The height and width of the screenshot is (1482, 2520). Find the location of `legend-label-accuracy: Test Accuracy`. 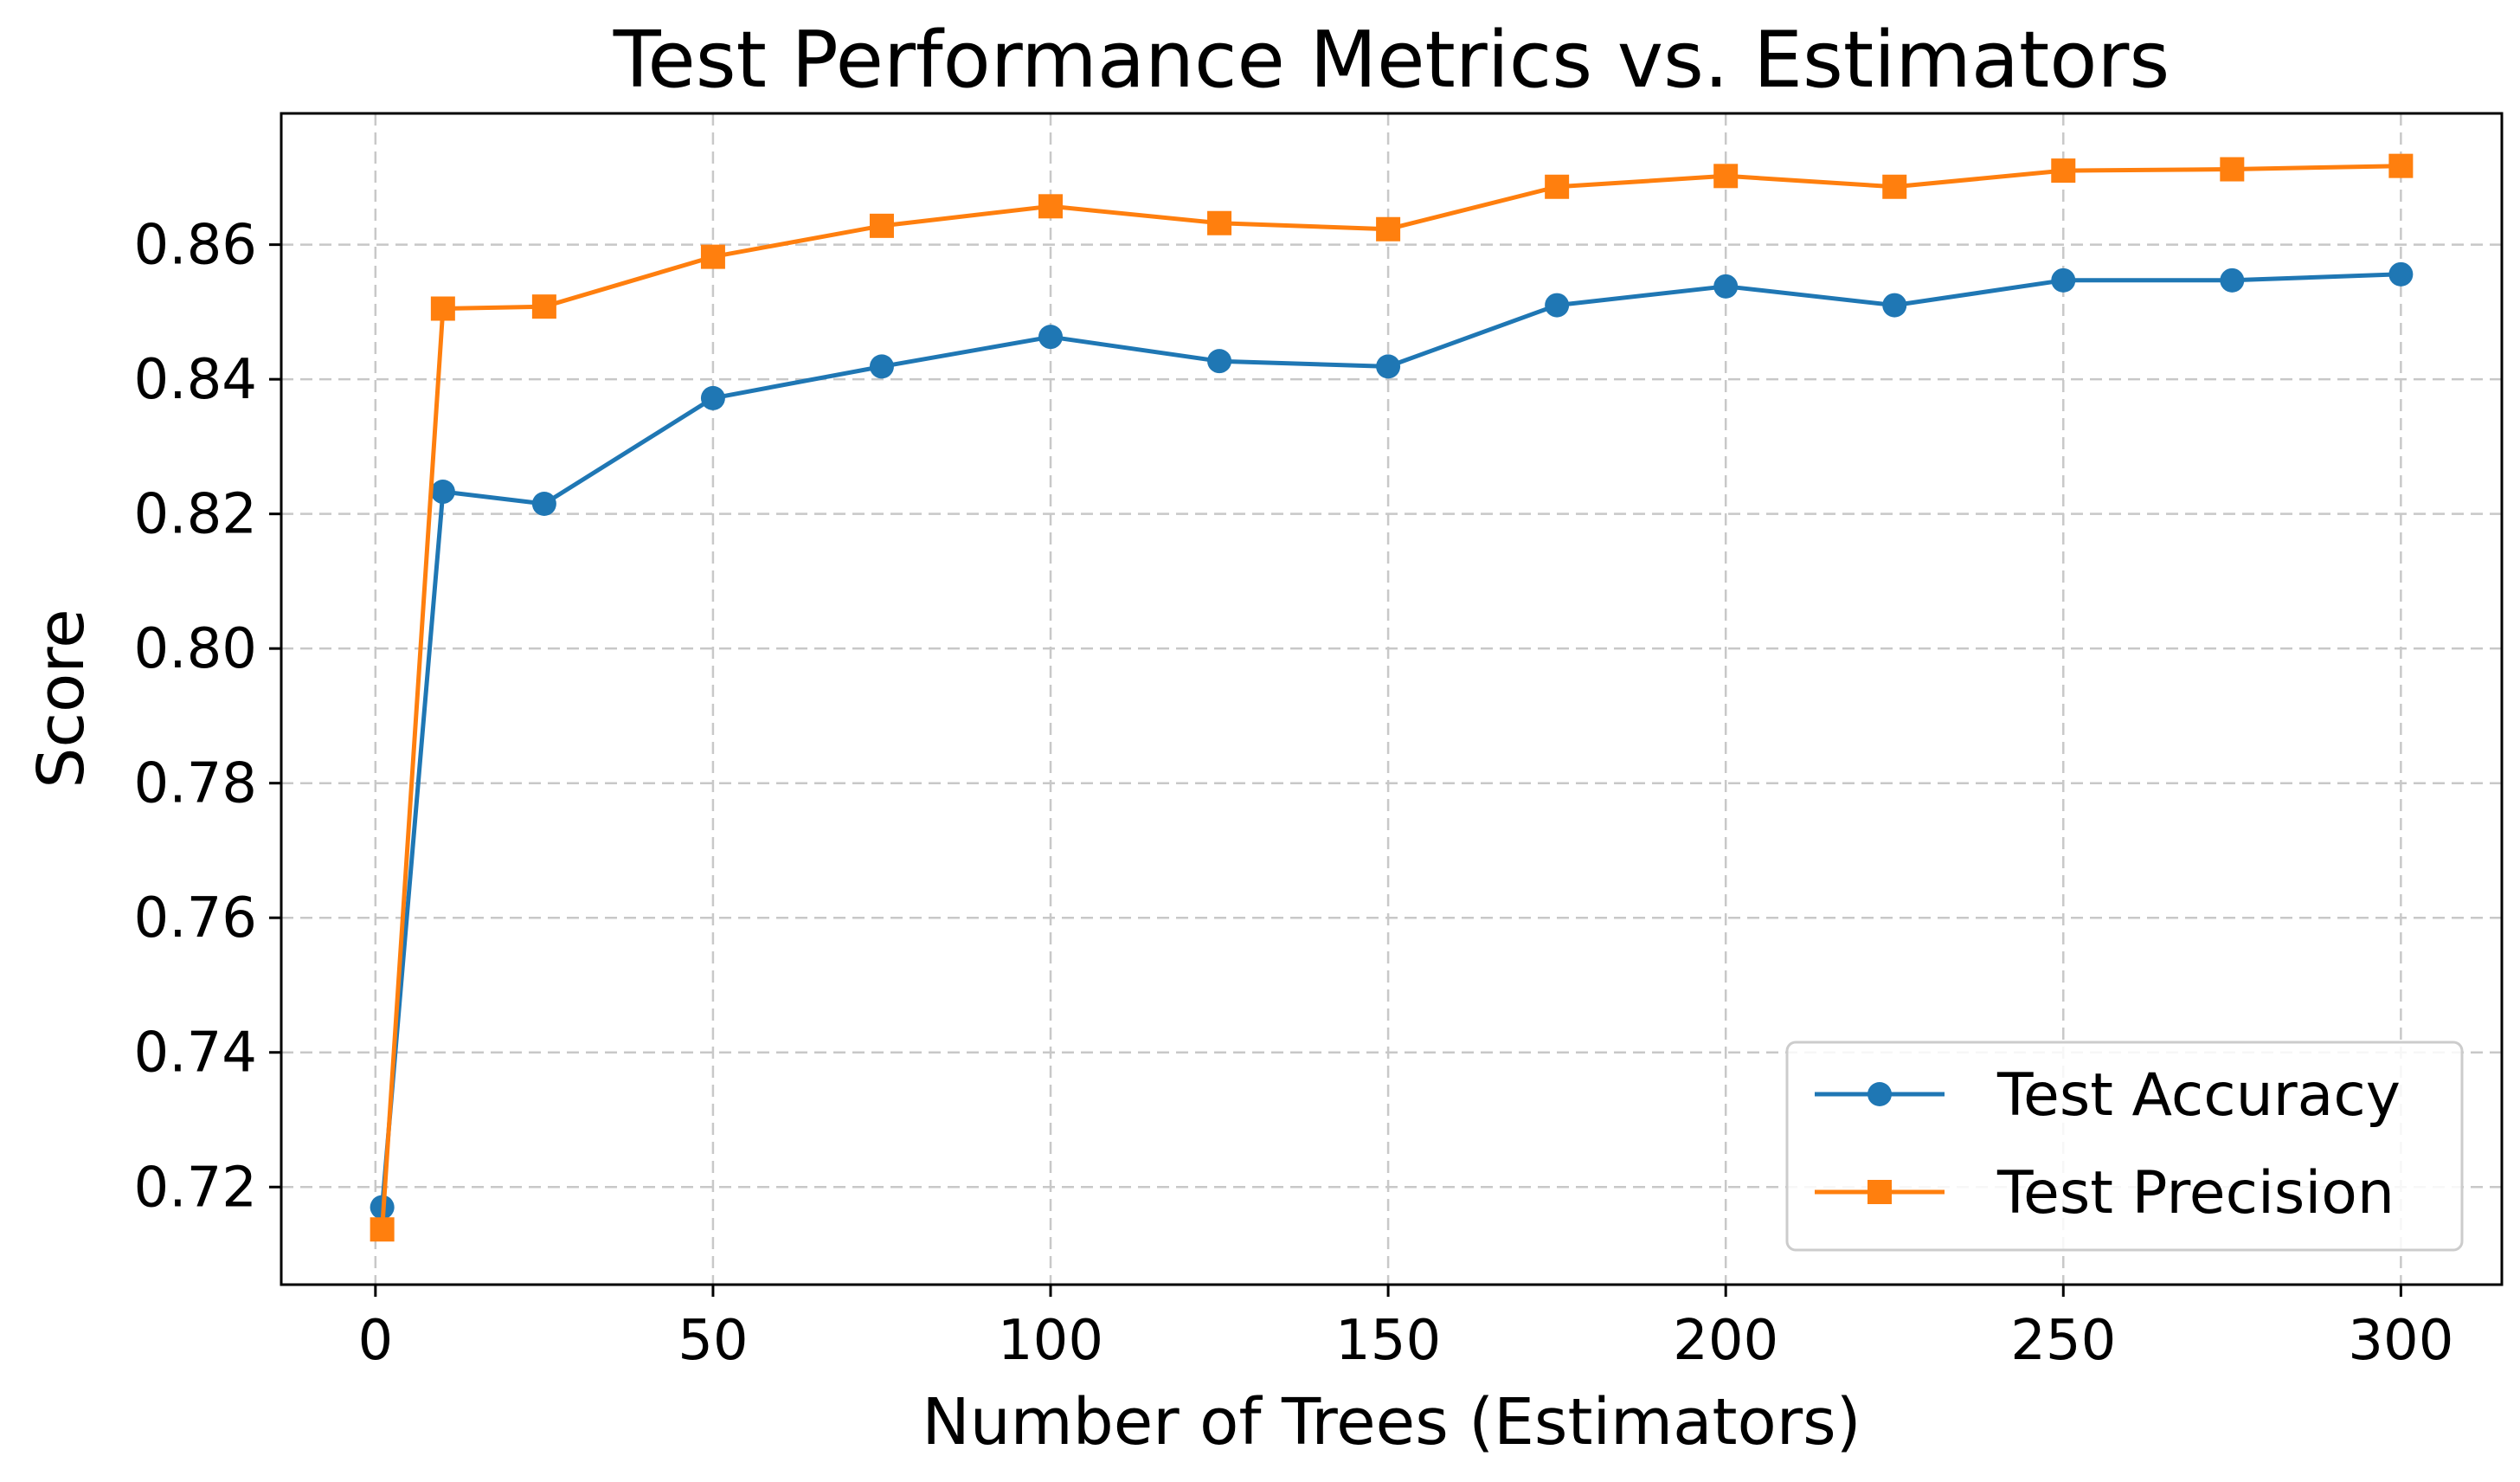

legend-label-accuracy: Test Accuracy is located at coordinates (2198, 1095).